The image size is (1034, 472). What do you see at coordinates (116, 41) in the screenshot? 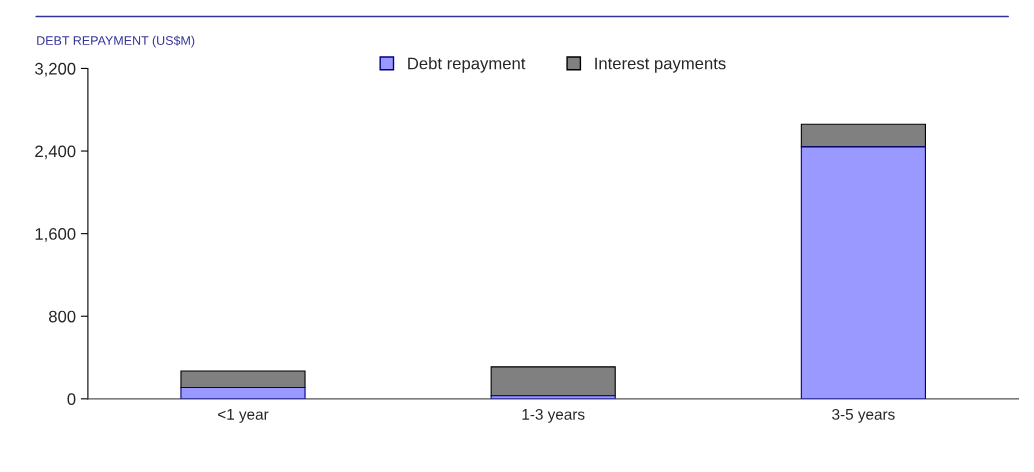
I see `chart-title: DEBT REPAYMENT (US$M)` at bounding box center [116, 41].